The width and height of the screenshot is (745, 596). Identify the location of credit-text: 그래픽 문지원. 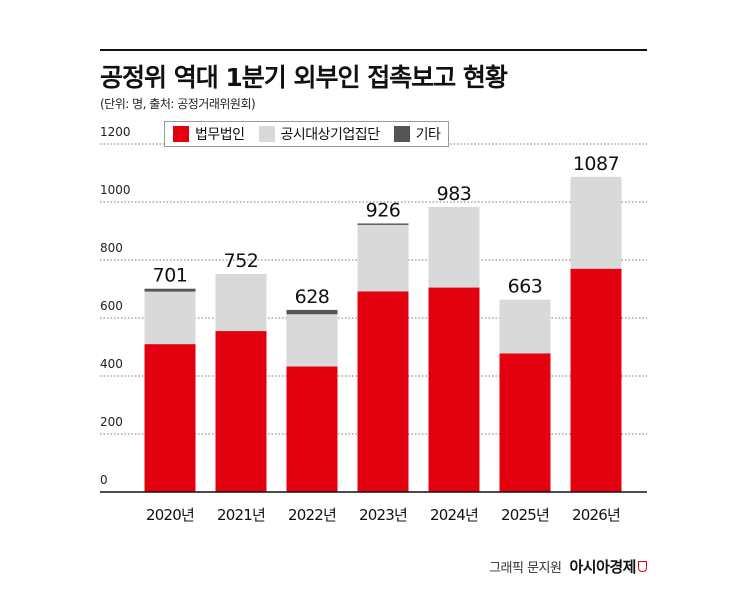
(525, 568).